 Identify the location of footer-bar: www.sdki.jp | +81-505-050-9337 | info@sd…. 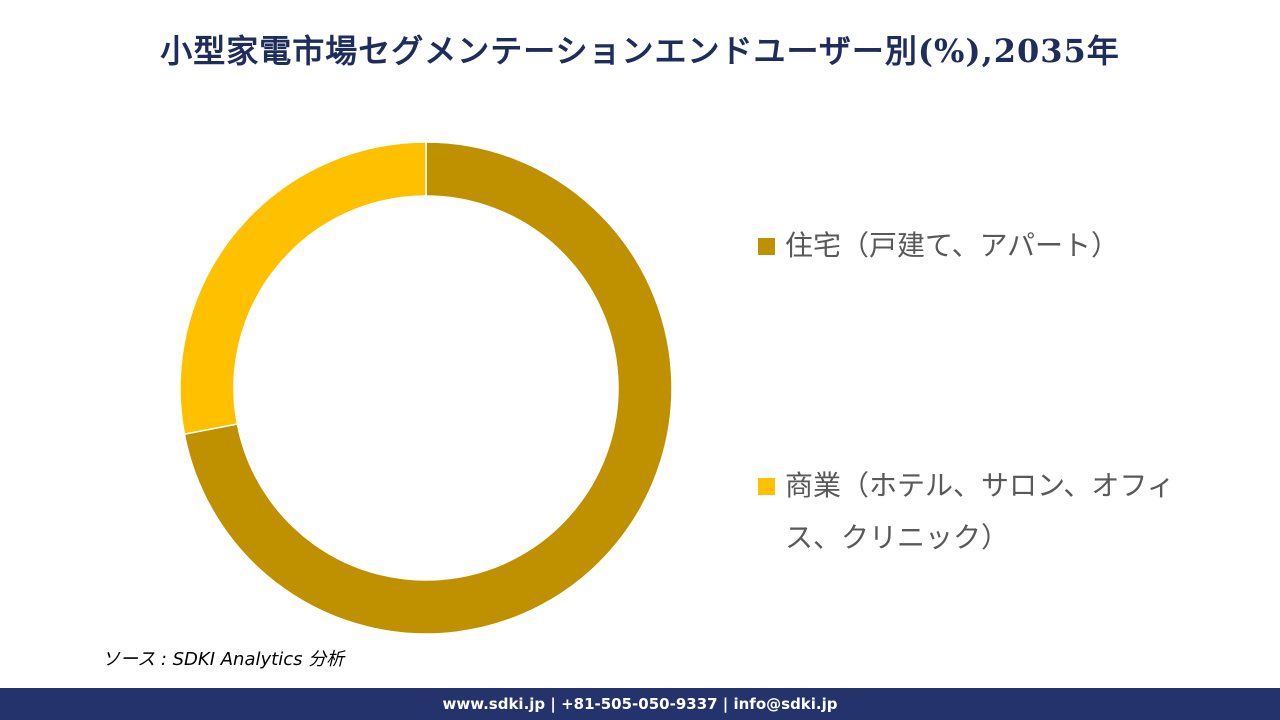
(640, 704).